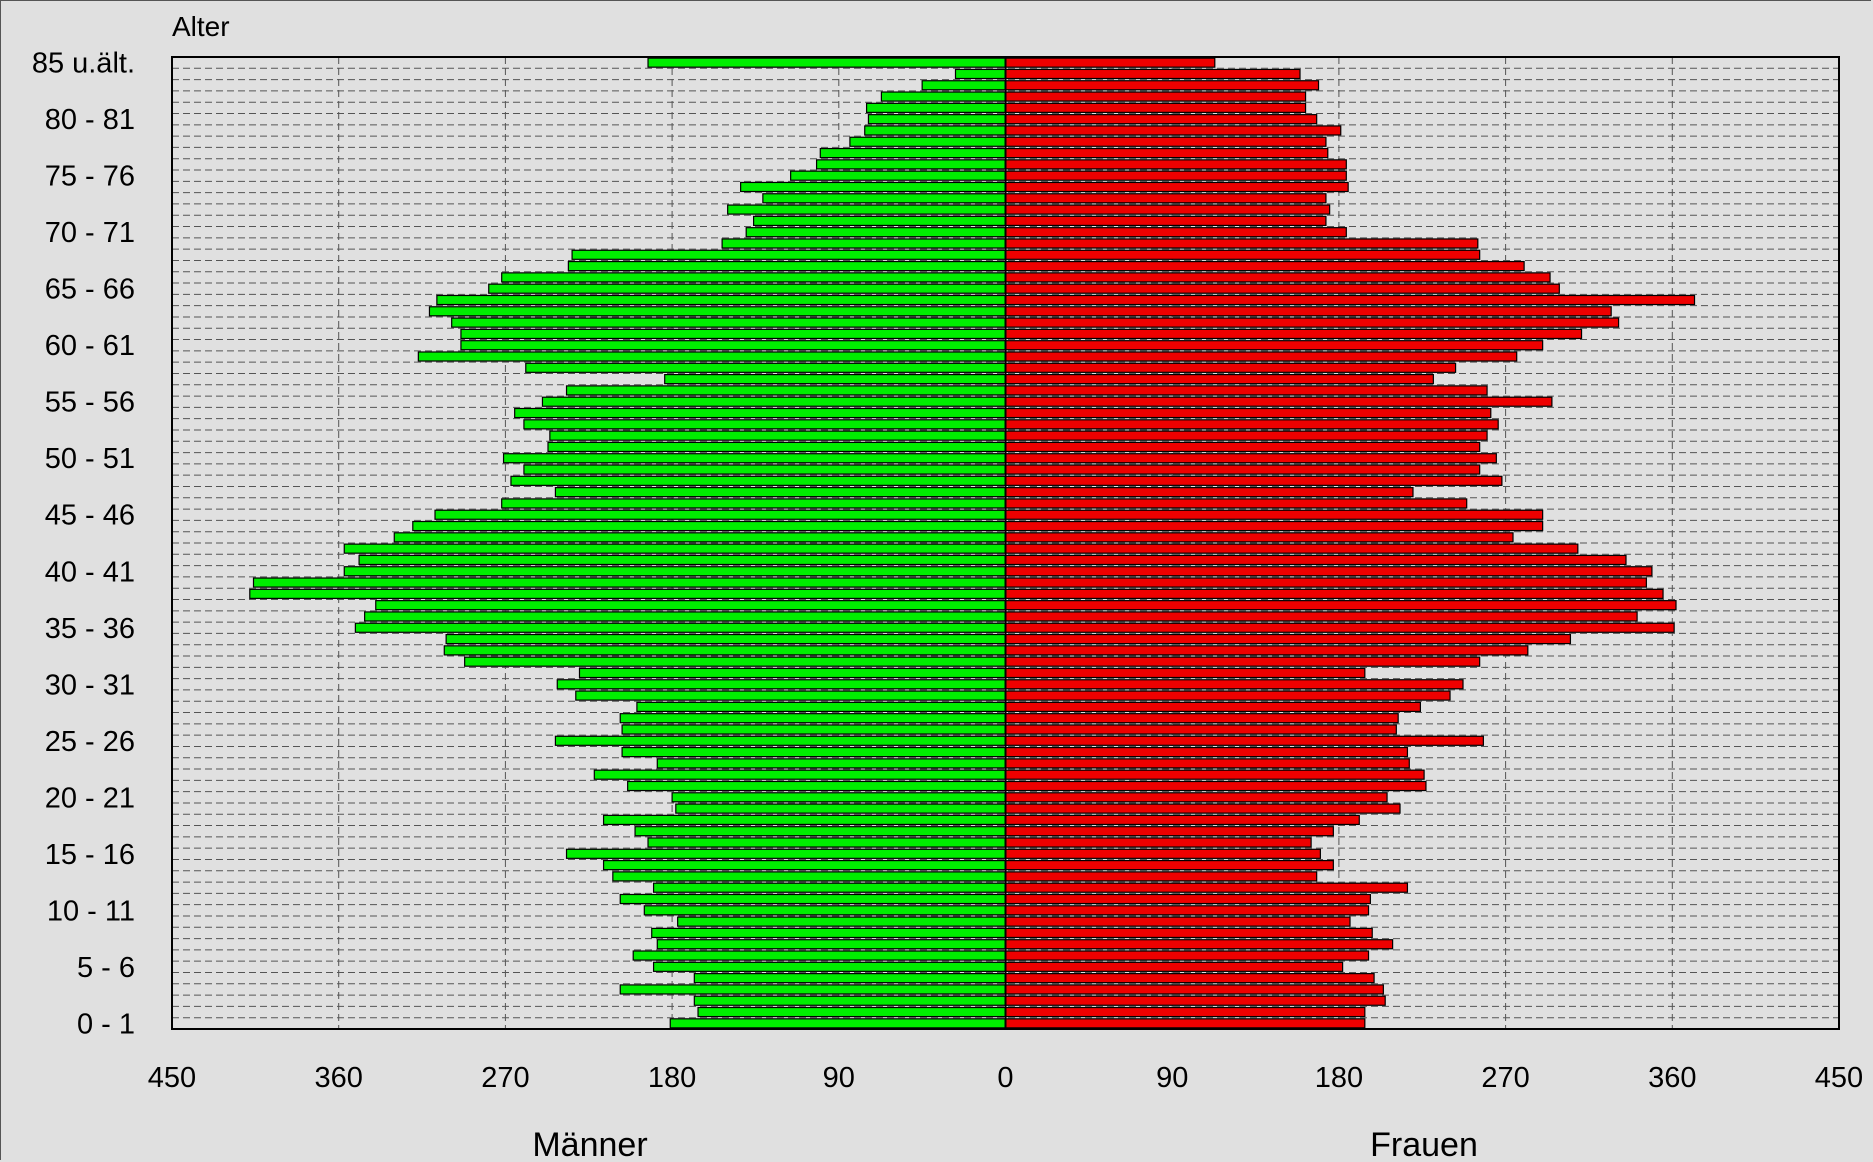 This screenshot has height=1162, width=1873. What do you see at coordinates (90, 855) in the screenshot?
I see `y-tick-label: 15 - 16` at bounding box center [90, 855].